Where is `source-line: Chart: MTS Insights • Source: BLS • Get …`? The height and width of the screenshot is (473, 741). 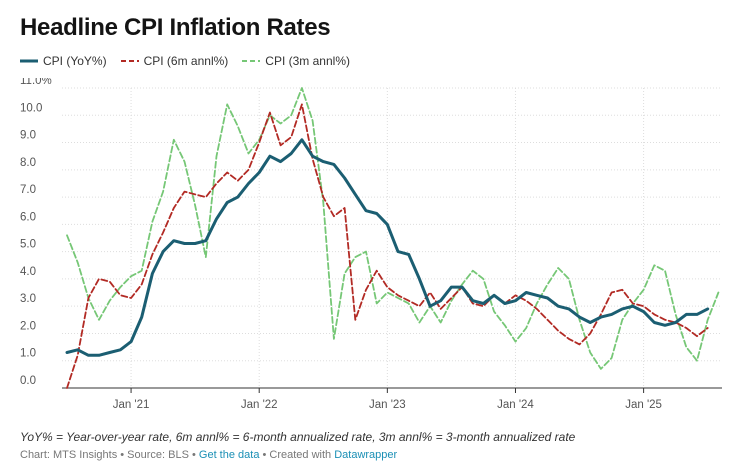 source-line: Chart: MTS Insights • Source: BLS • Get … is located at coordinates (208, 455).